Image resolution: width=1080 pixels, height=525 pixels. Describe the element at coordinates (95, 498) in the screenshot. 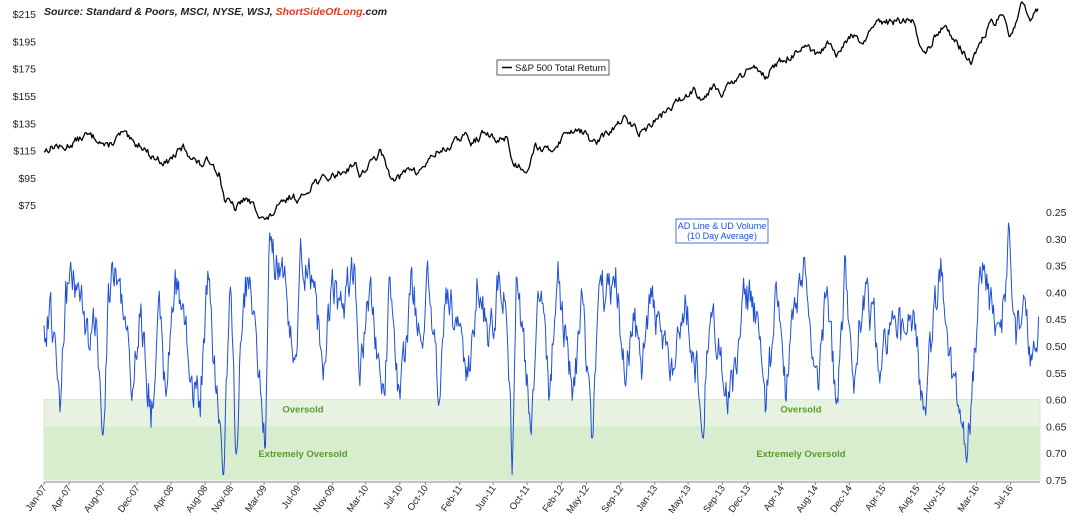

I see `x-tick-label: Aug-07` at that location.